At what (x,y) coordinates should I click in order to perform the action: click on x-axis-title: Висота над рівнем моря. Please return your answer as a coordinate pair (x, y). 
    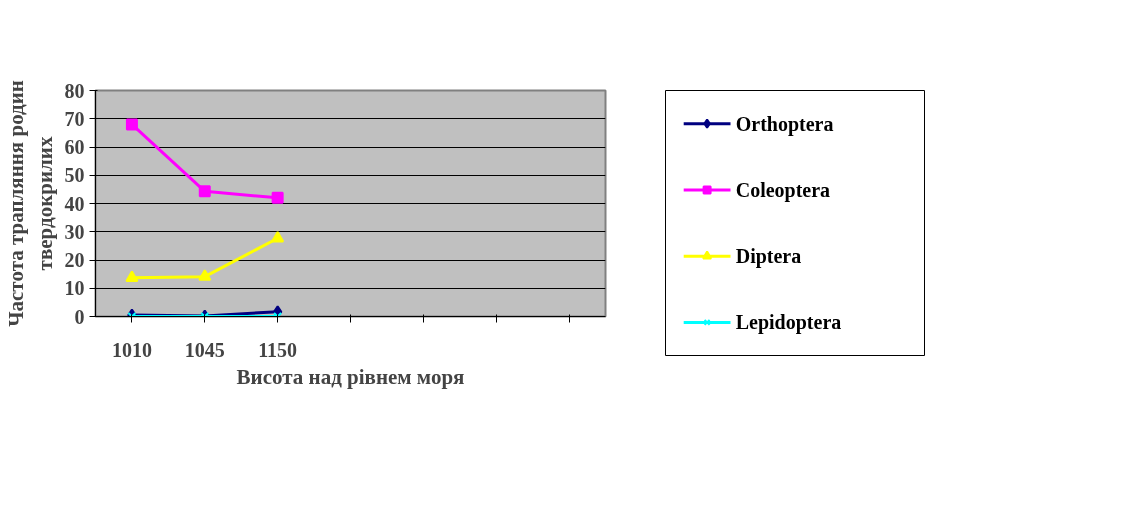
    Looking at the image, I should click on (350, 376).